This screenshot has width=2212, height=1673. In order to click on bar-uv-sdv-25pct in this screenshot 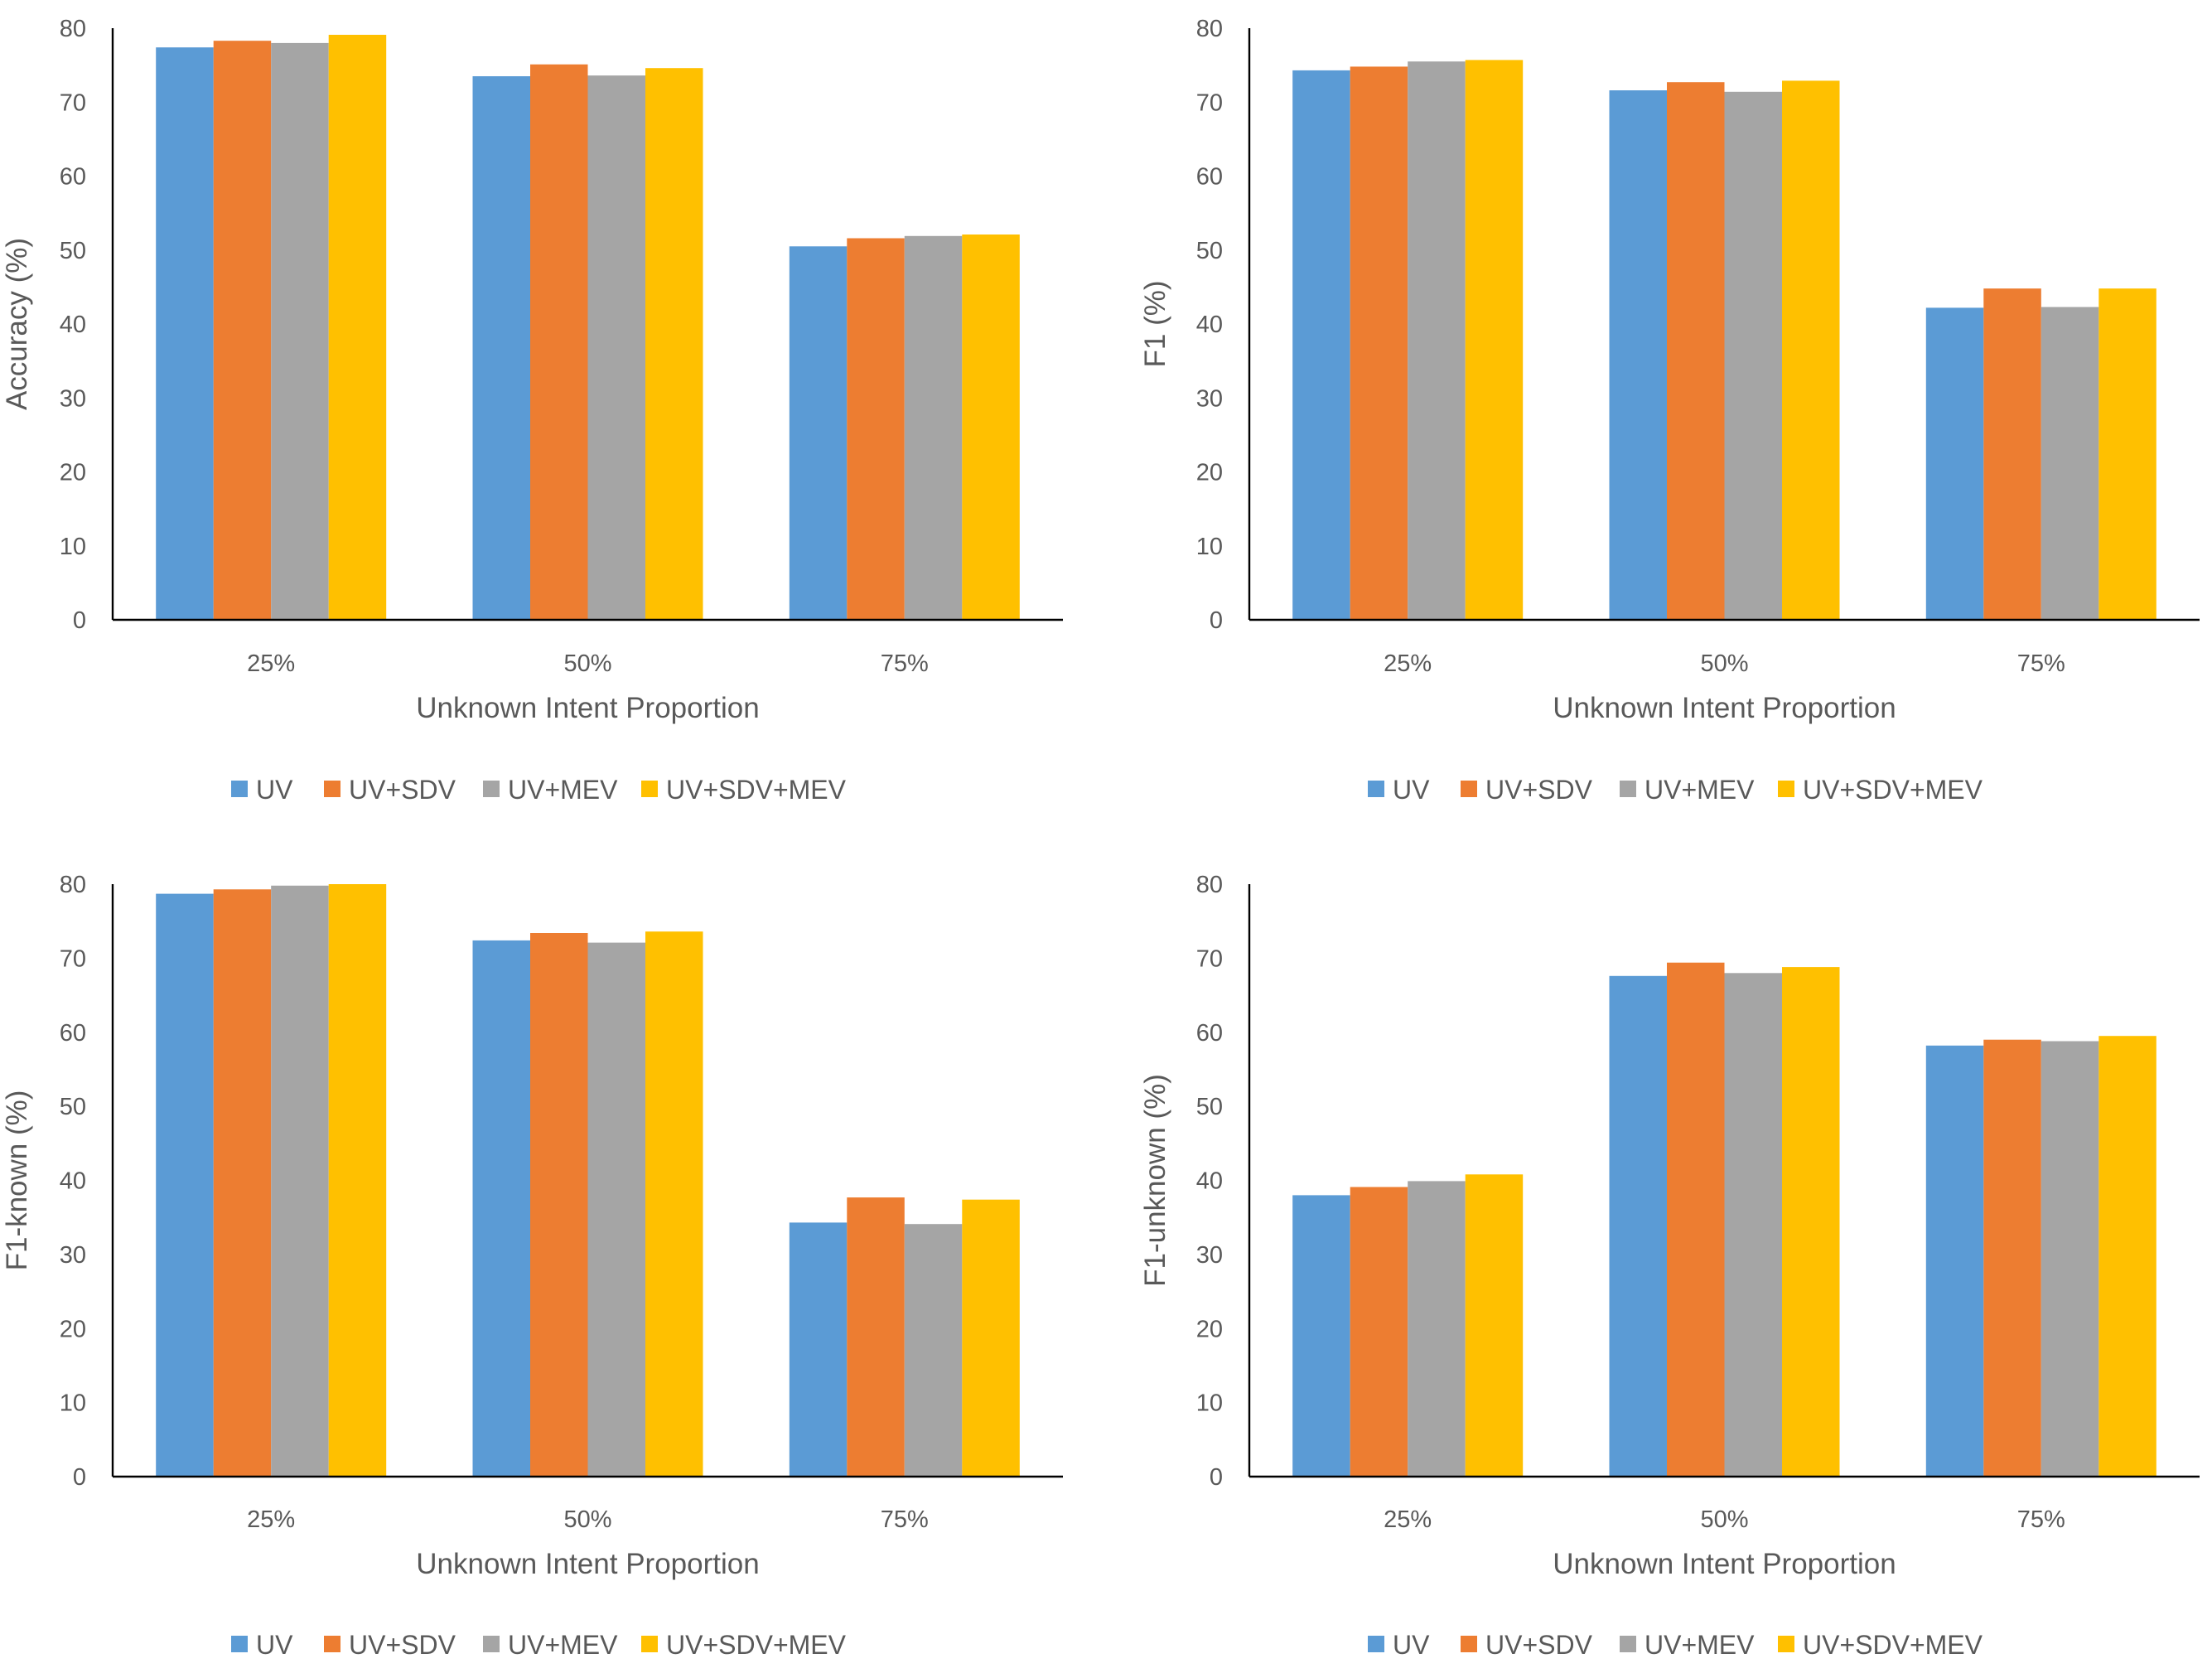, I will do `click(1379, 343)`.